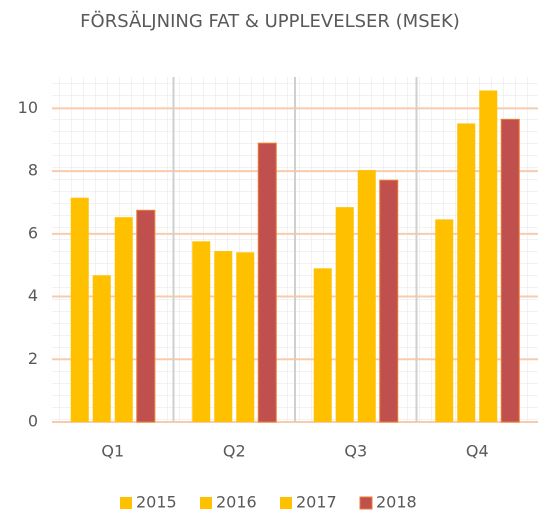 This screenshot has width=539, height=514. I want to click on legend-label: 2016, so click(236, 502).